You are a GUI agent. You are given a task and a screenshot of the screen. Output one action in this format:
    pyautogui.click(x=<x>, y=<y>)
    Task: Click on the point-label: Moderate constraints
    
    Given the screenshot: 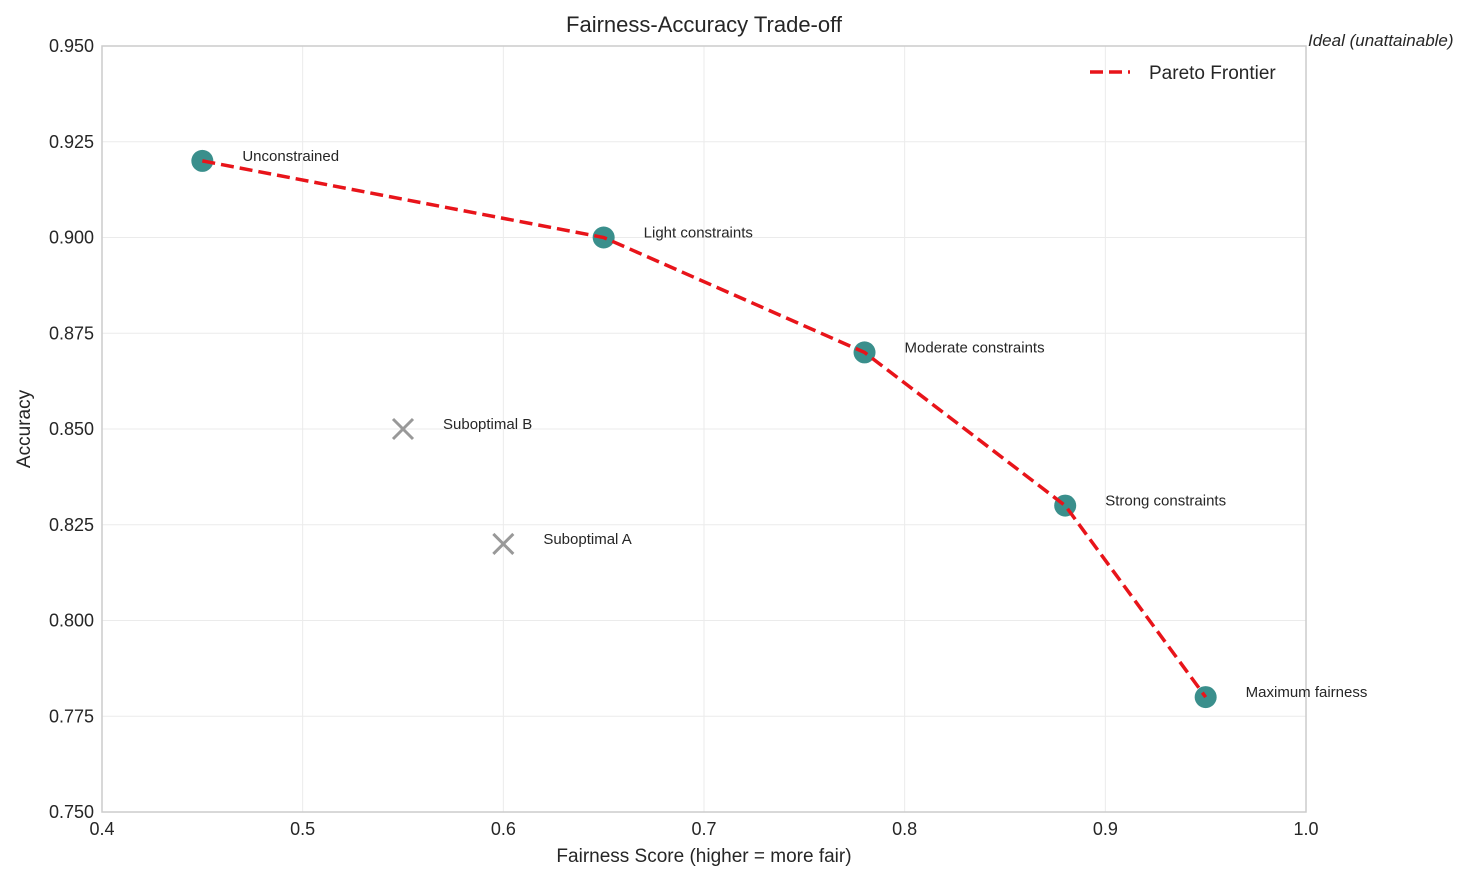 What is the action you would take?
    pyautogui.click(x=975, y=347)
    